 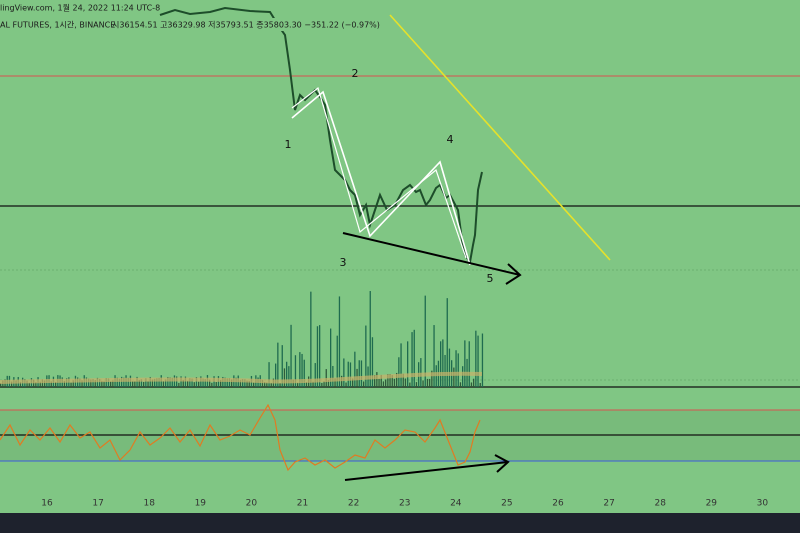 What do you see at coordinates (80, 8) in the screenshot?
I see `header-source: lingView.com, 1월 24, 2022 11:24 UTC-8` at bounding box center [80, 8].